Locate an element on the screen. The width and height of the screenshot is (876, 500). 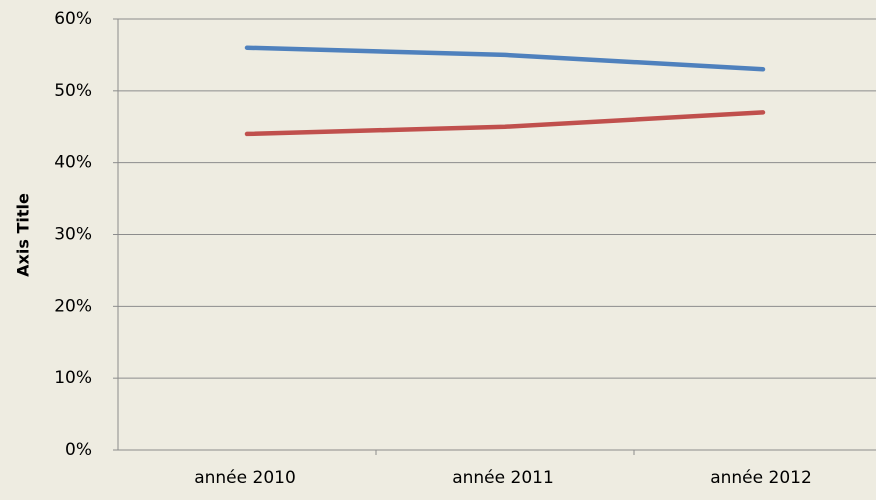
y-tick-label: 30% is located at coordinates (73, 235).